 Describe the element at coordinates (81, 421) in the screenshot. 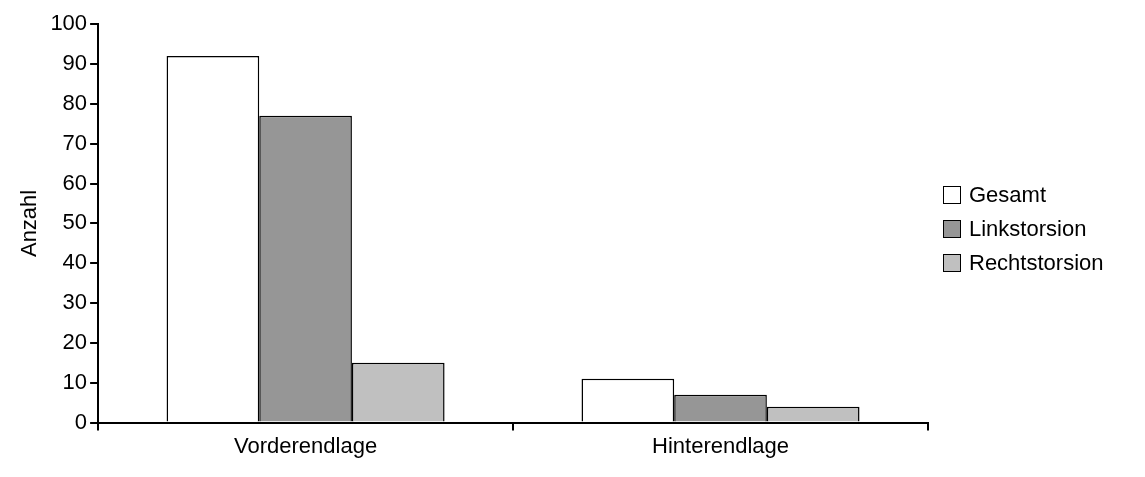

I see `y-tick-label: 0` at that location.